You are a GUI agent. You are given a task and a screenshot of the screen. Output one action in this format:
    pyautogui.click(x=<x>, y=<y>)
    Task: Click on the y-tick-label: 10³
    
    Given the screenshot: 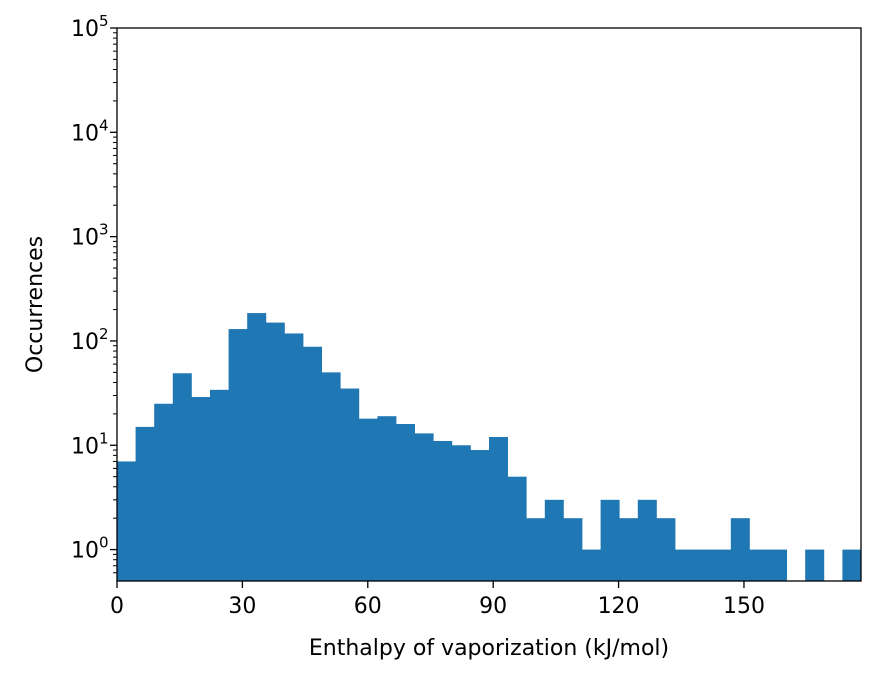 What is the action you would take?
    pyautogui.click(x=90, y=236)
    